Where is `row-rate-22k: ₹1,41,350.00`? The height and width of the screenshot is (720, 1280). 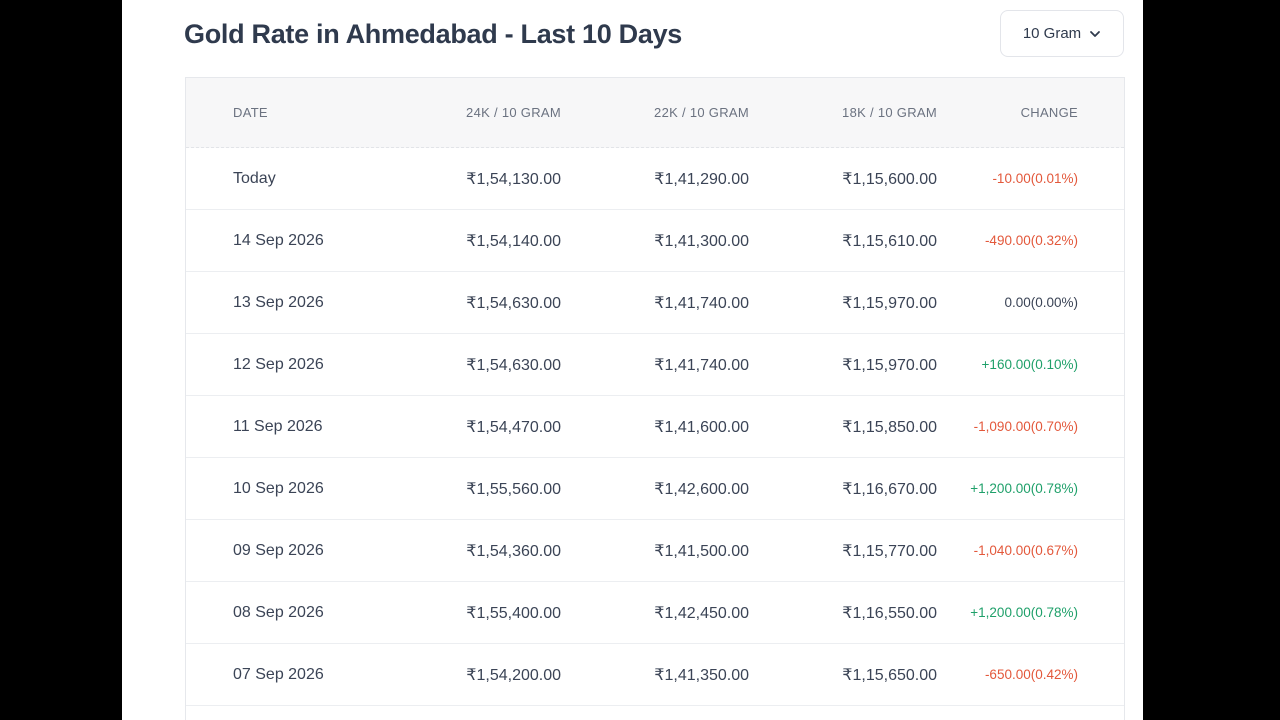 row-rate-22k: ₹1,41,350.00 is located at coordinates (701, 675).